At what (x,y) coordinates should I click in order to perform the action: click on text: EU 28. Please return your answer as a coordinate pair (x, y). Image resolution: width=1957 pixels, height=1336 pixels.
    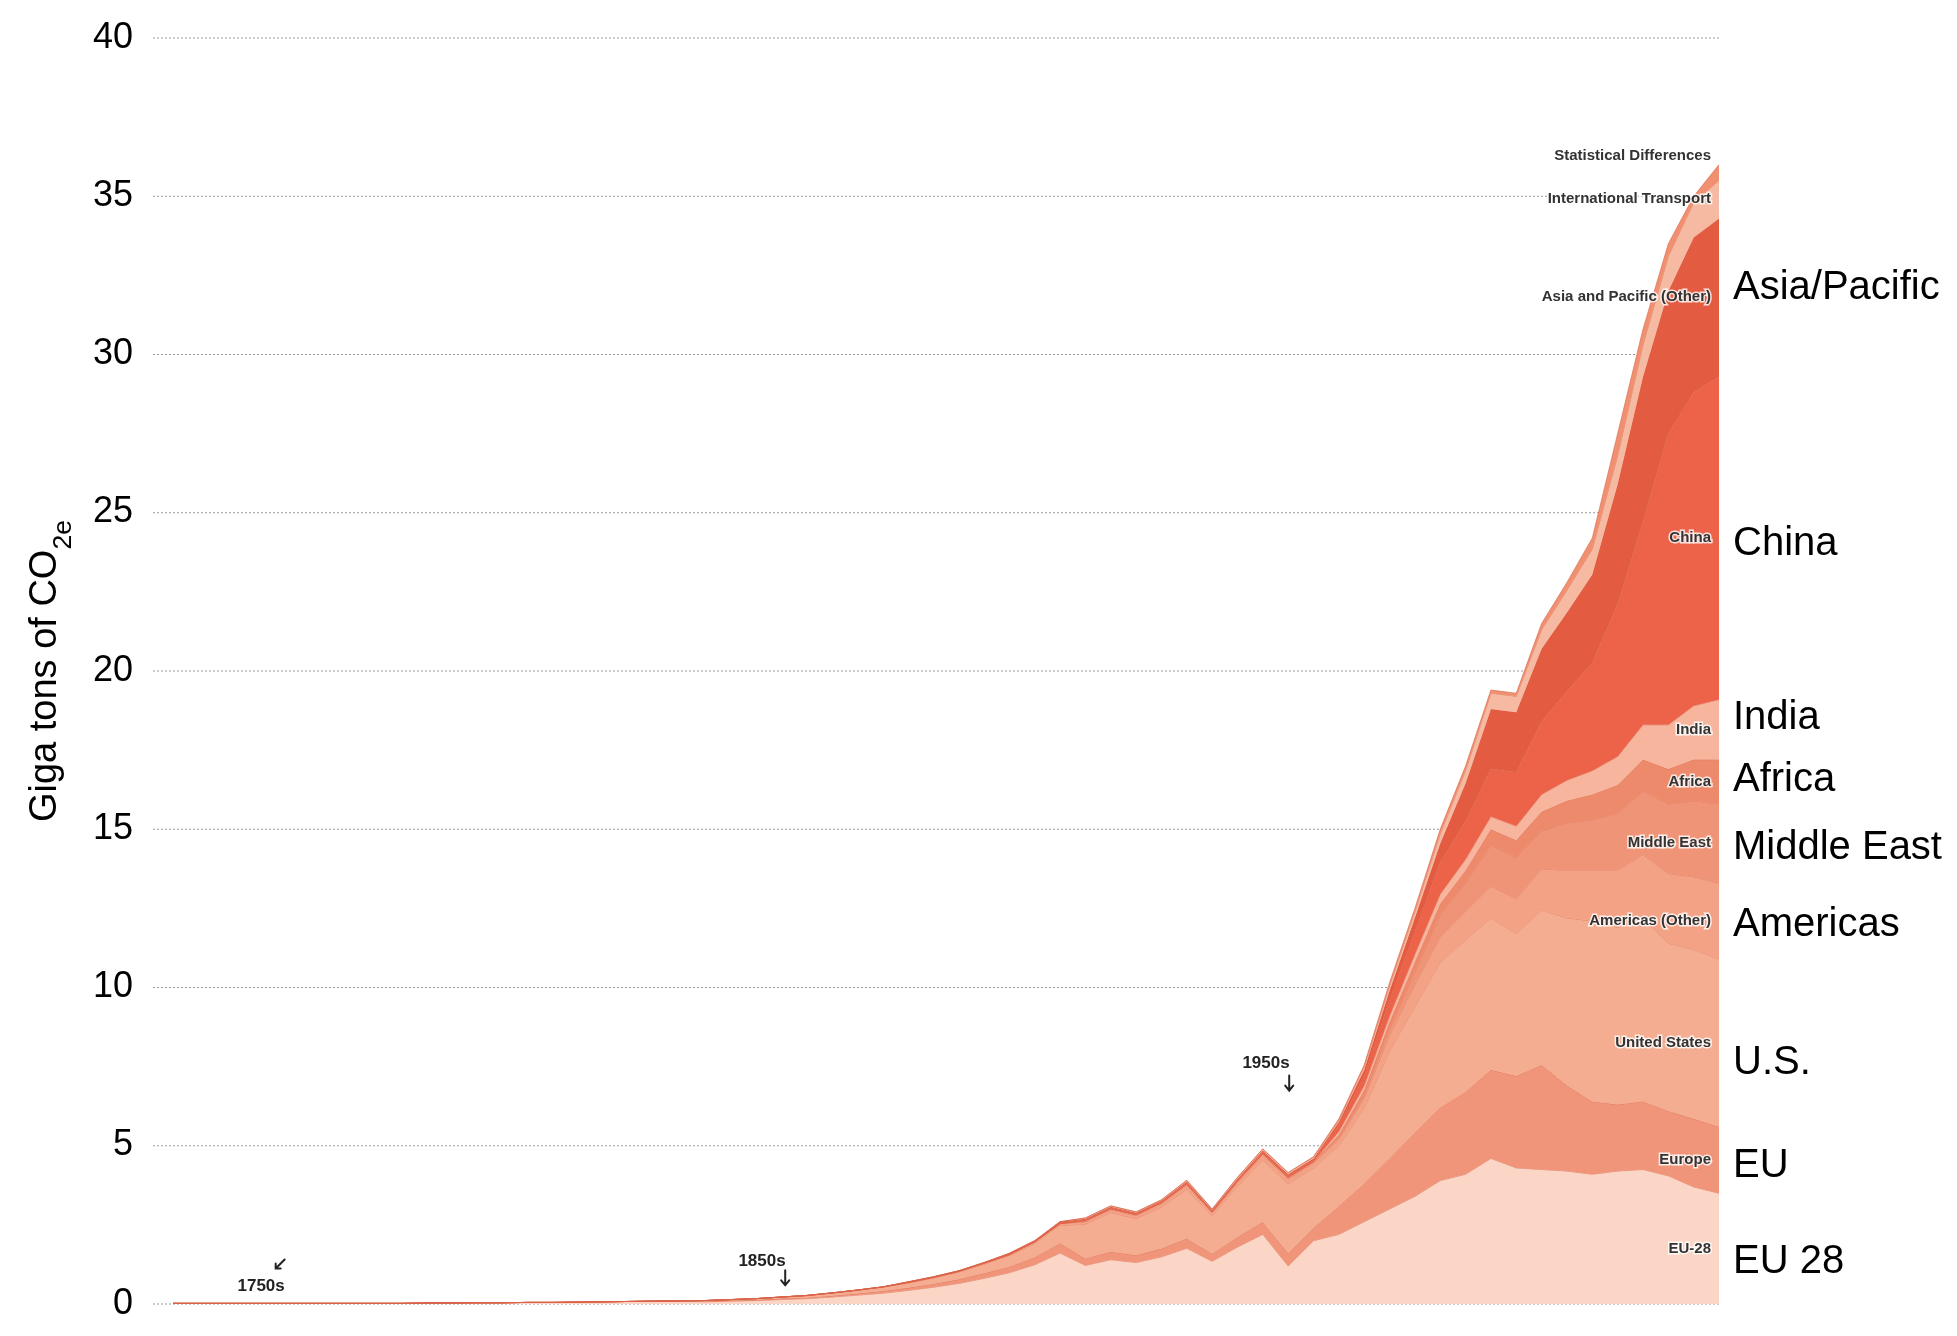
    Looking at the image, I should click on (1789, 1259).